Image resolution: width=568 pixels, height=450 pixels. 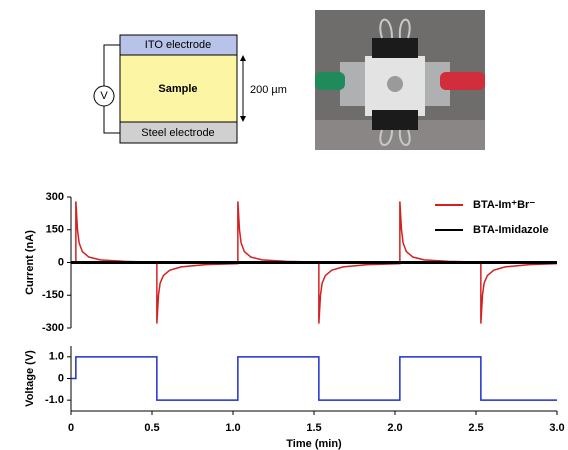 I want to click on source-circle, so click(x=104, y=96).